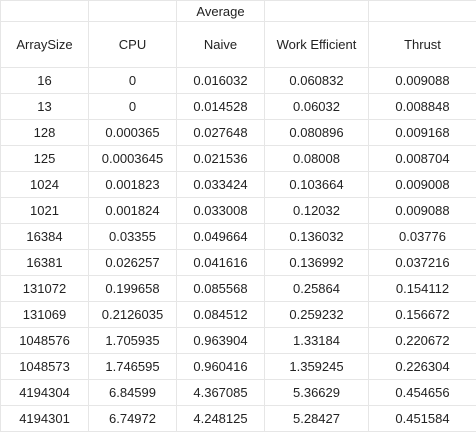 The image size is (476, 432). I want to click on cell-naive: 0.014528, so click(220, 106).